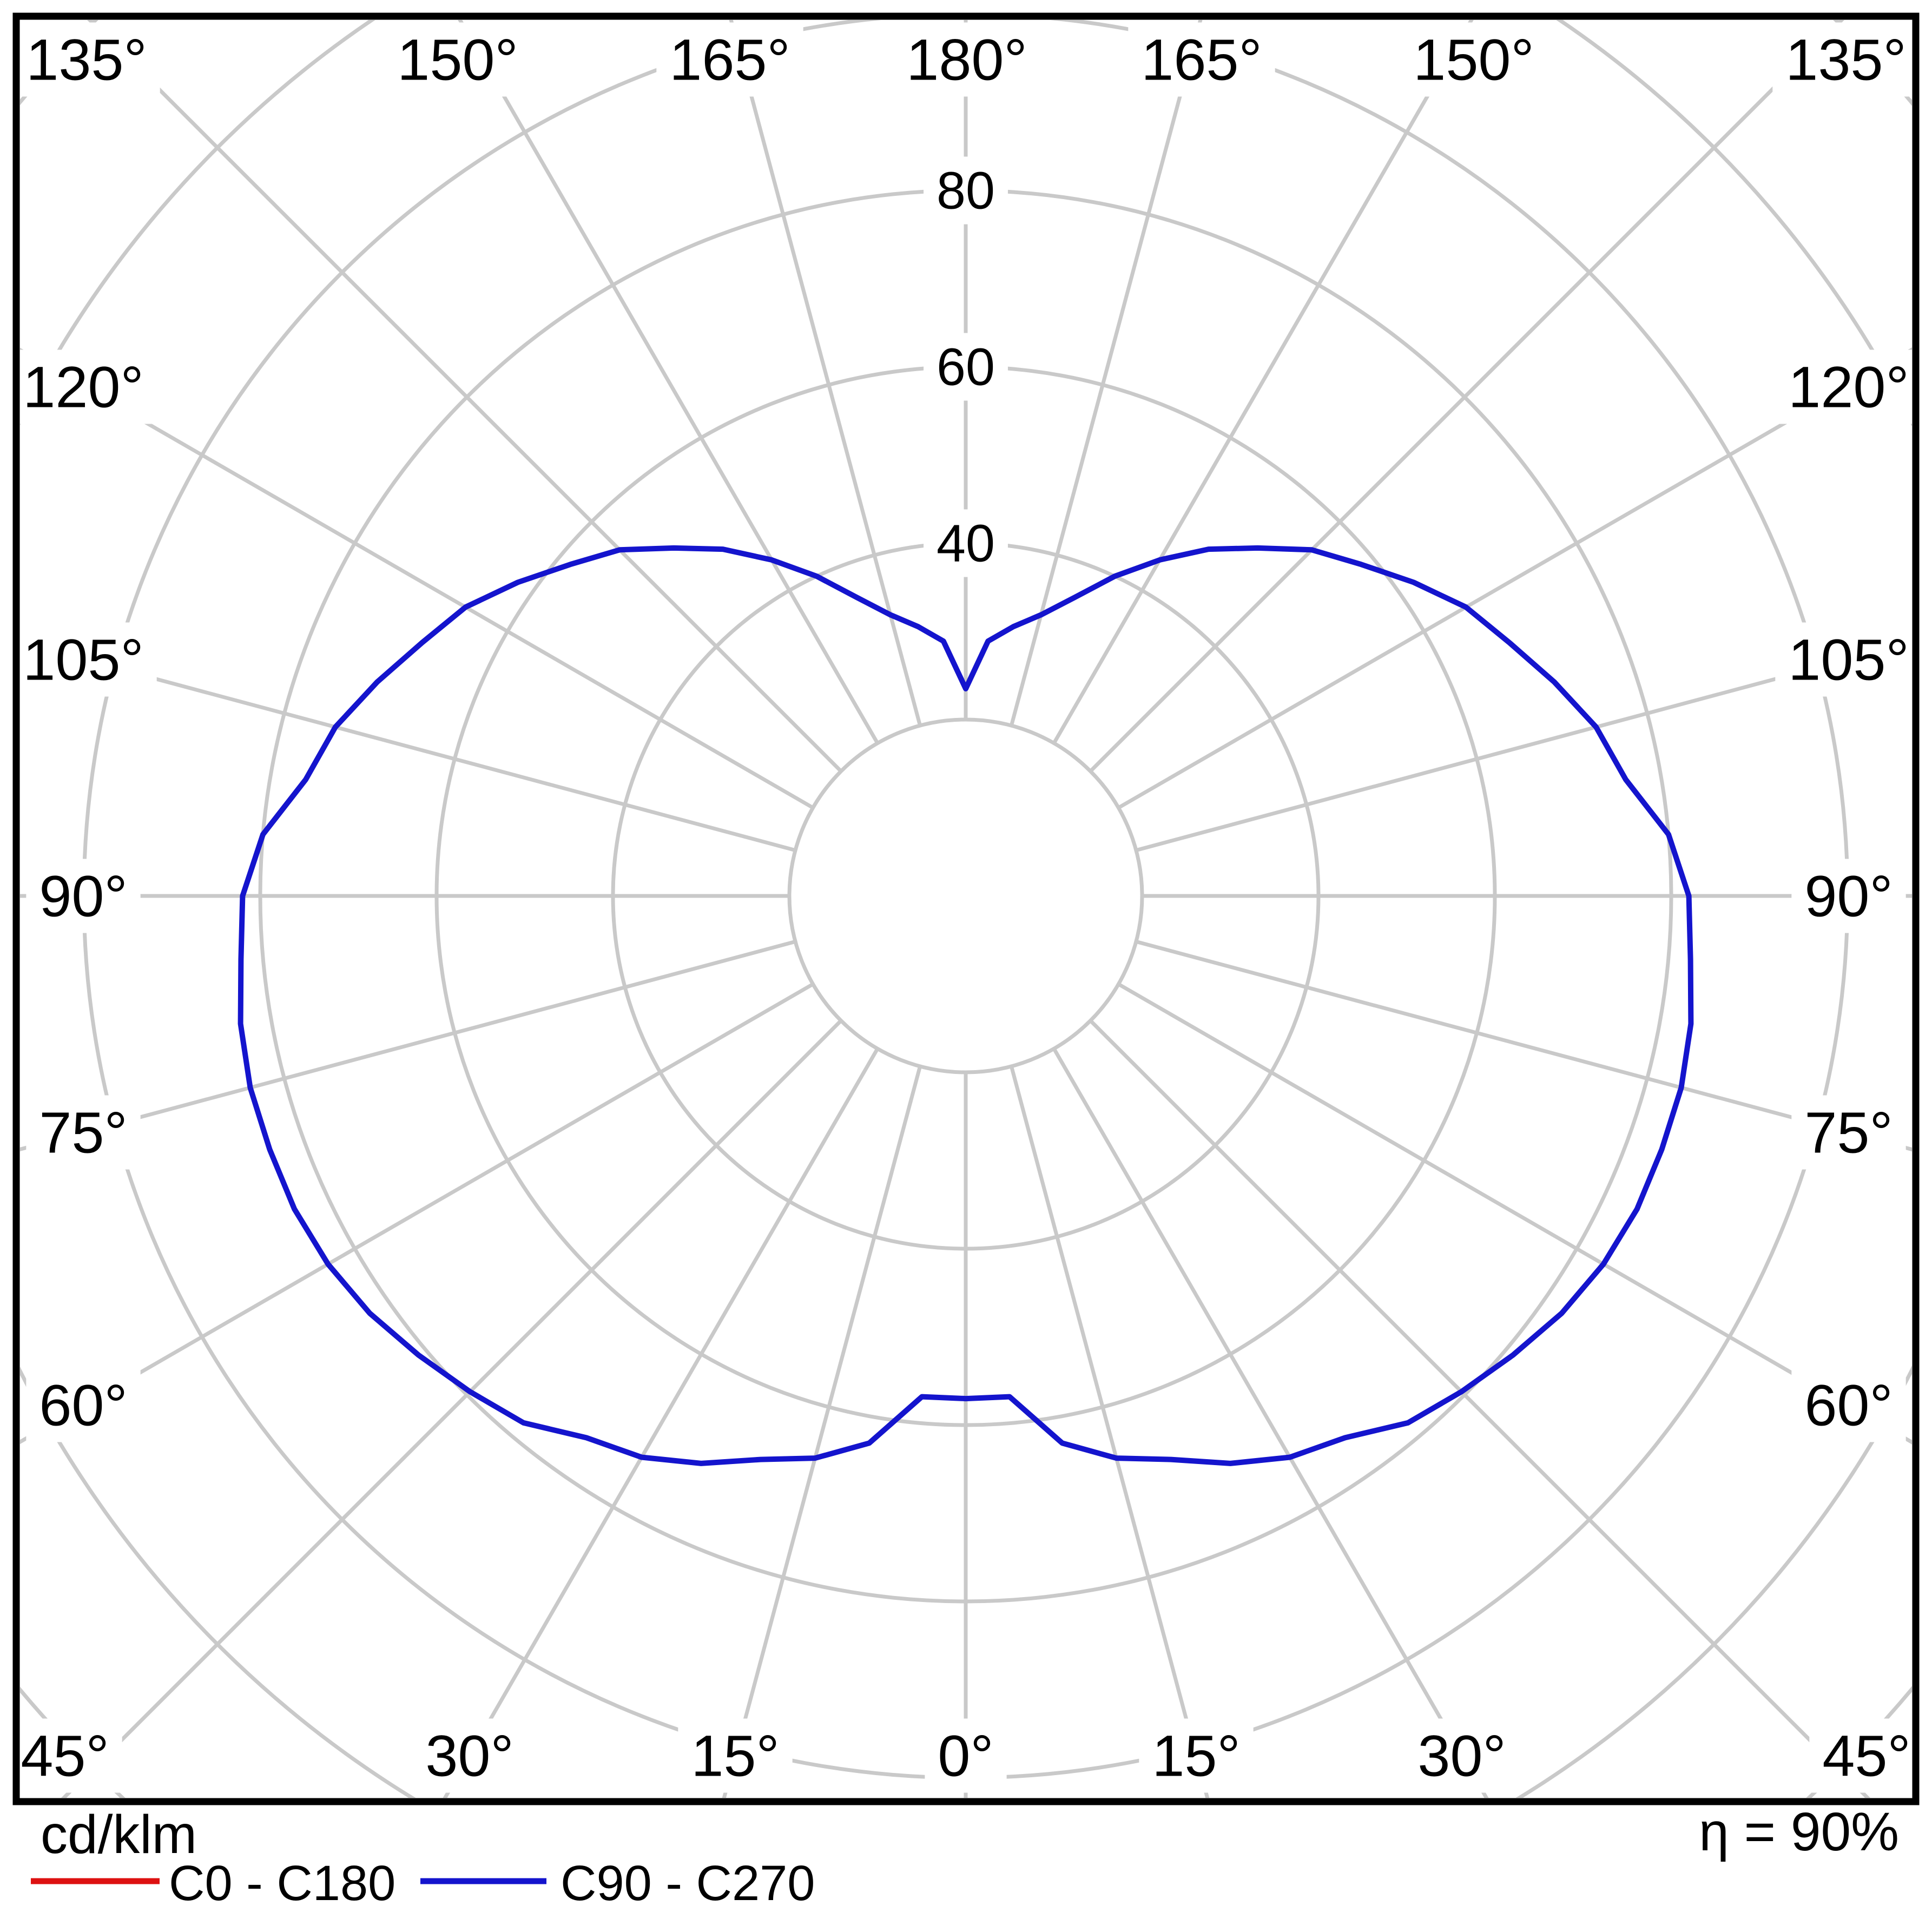 Image resolution: width=1932 pixels, height=1932 pixels. I want to click on angle-label-bottom-3: 0°, so click(965, 1756).